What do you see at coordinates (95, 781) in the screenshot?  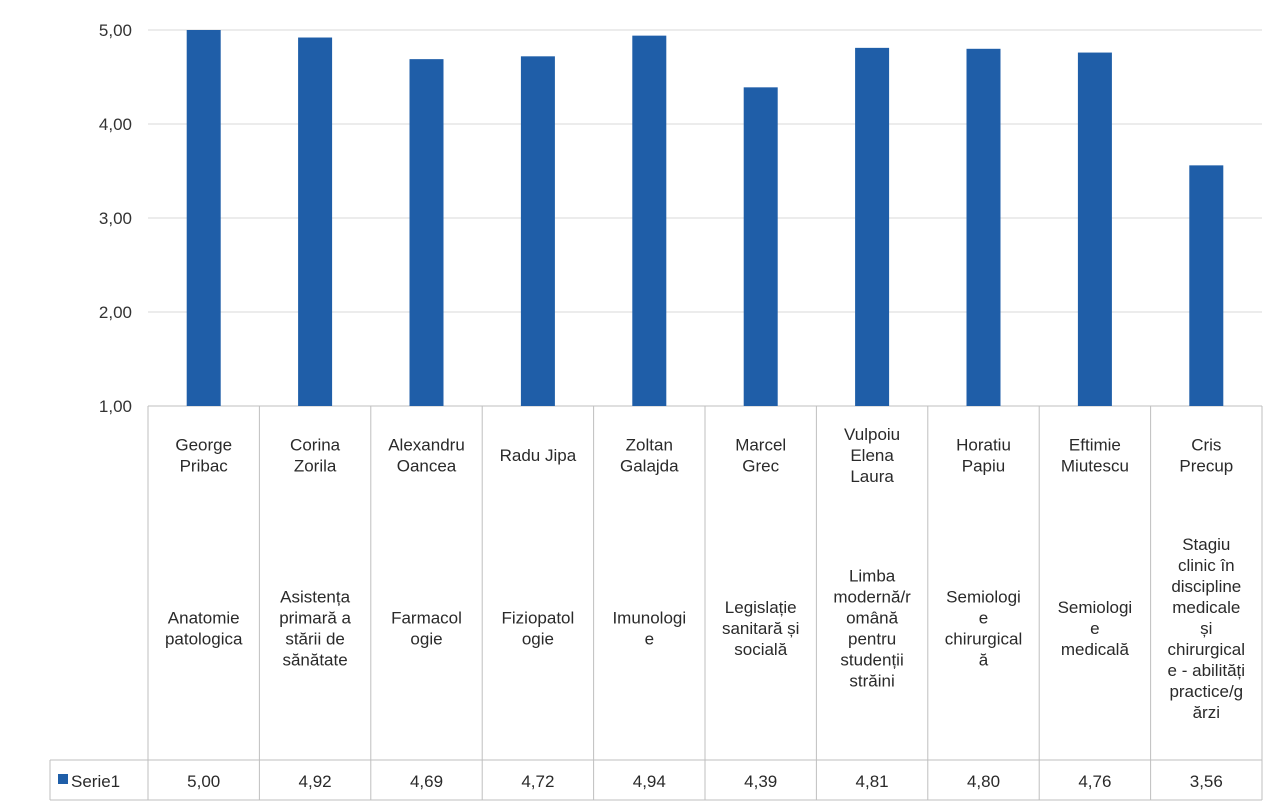 I see `legend-label: Serie1` at bounding box center [95, 781].